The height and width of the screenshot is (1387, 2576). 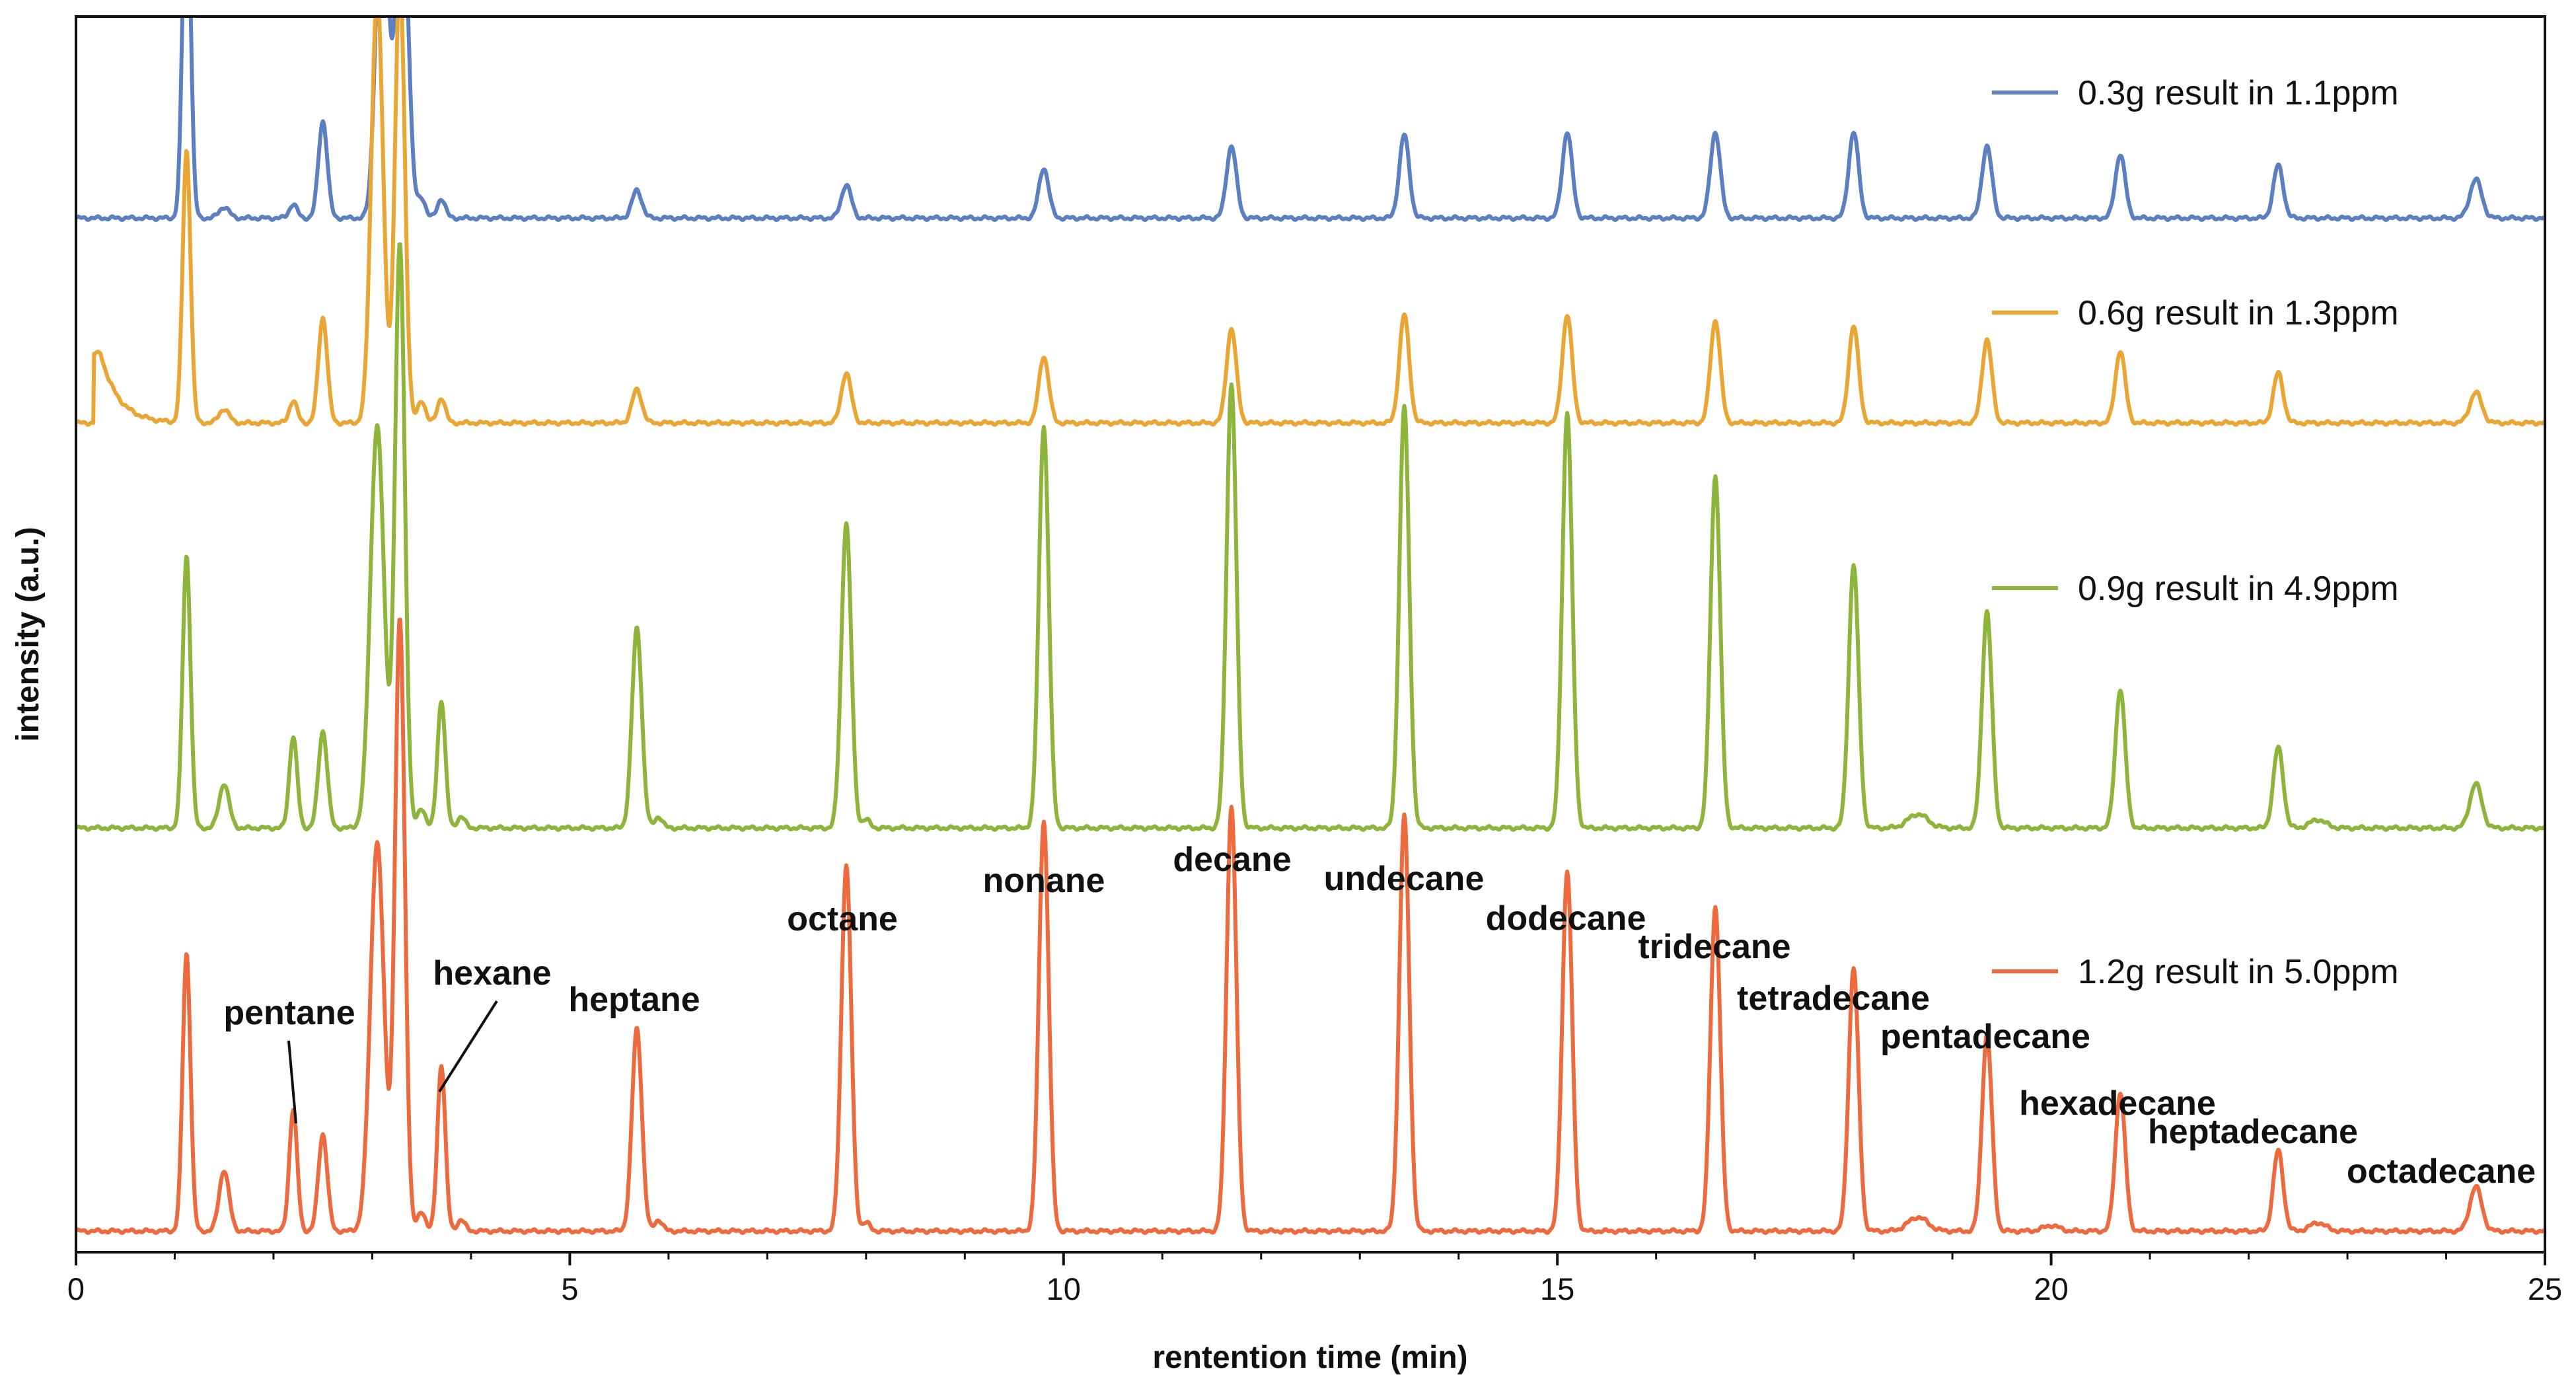 What do you see at coordinates (28, 634) in the screenshot?
I see `y-axis-title: intensity (a.u.)` at bounding box center [28, 634].